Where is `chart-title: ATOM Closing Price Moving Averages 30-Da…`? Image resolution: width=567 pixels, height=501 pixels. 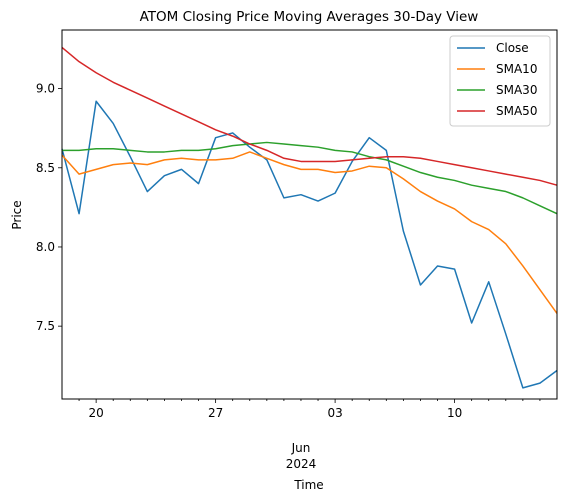 chart-title: ATOM Closing Price Moving Averages 30-Da… is located at coordinates (309, 17).